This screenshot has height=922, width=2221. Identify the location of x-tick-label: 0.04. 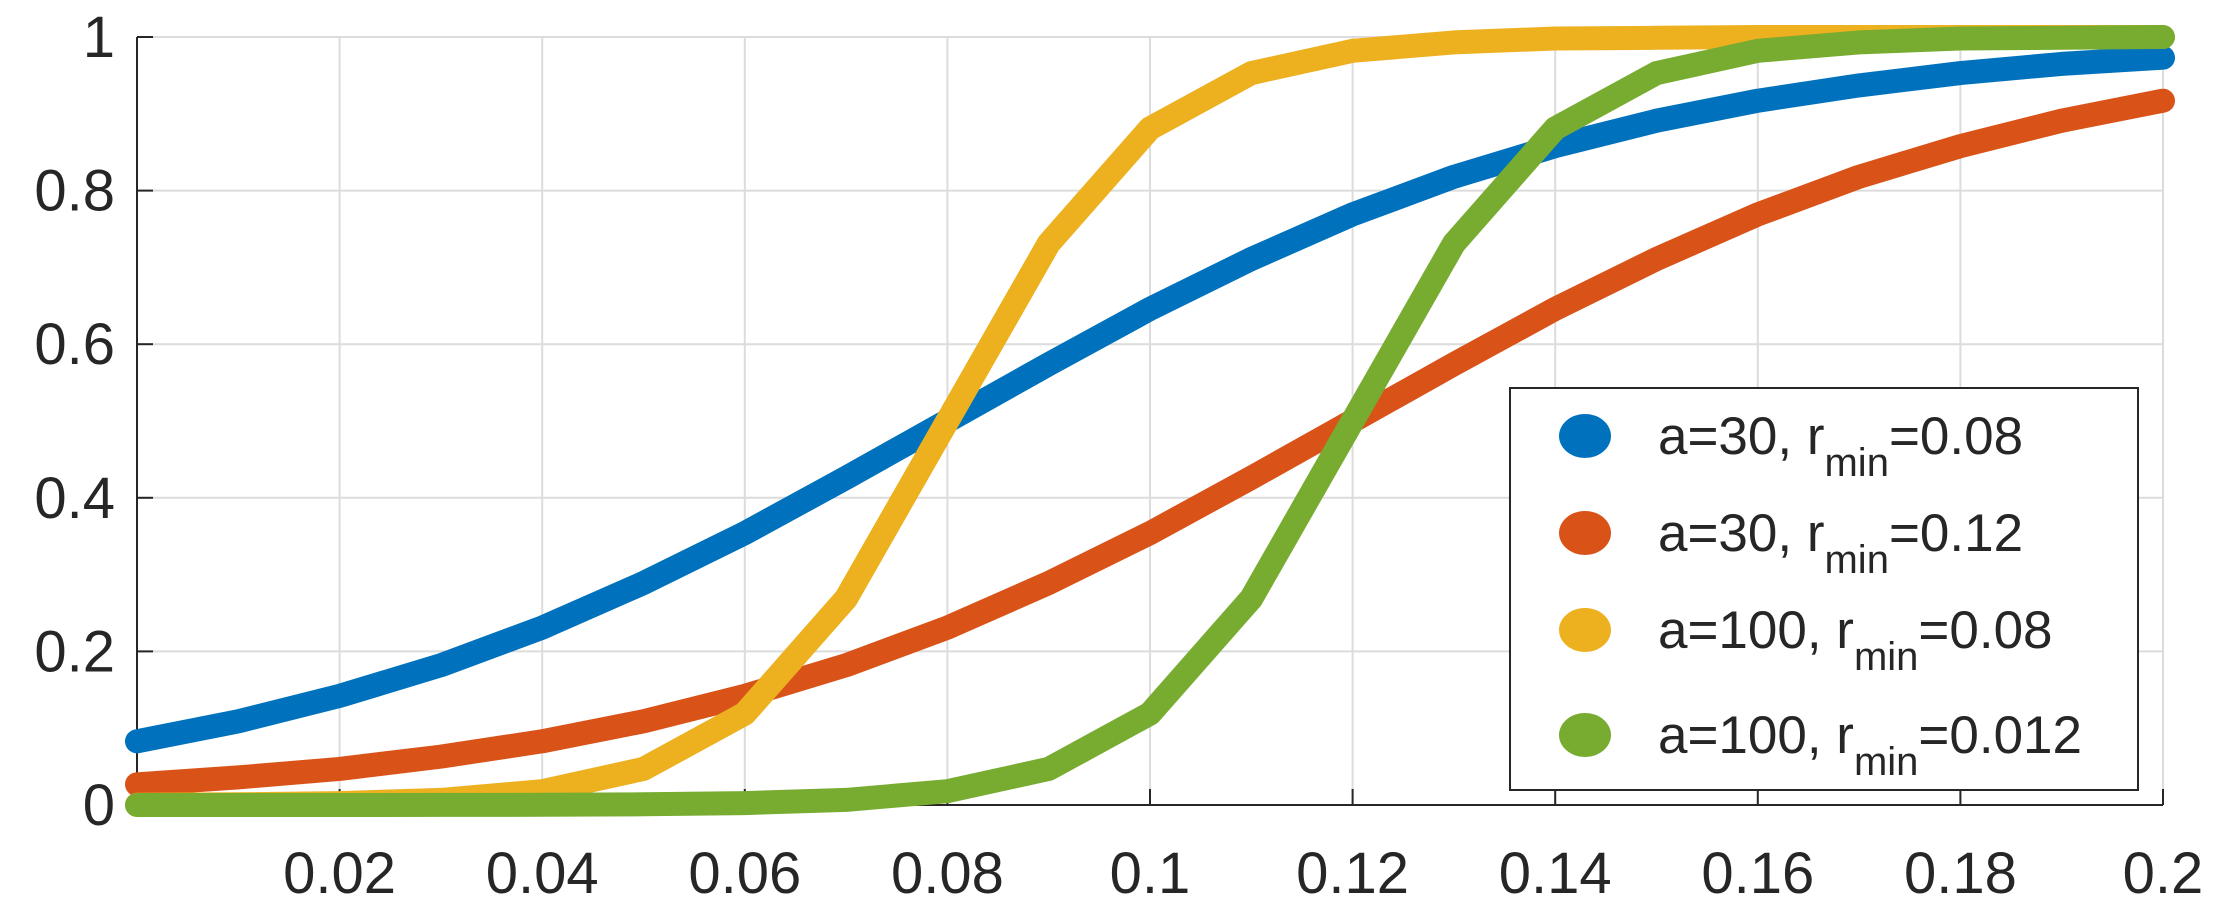
(542, 873).